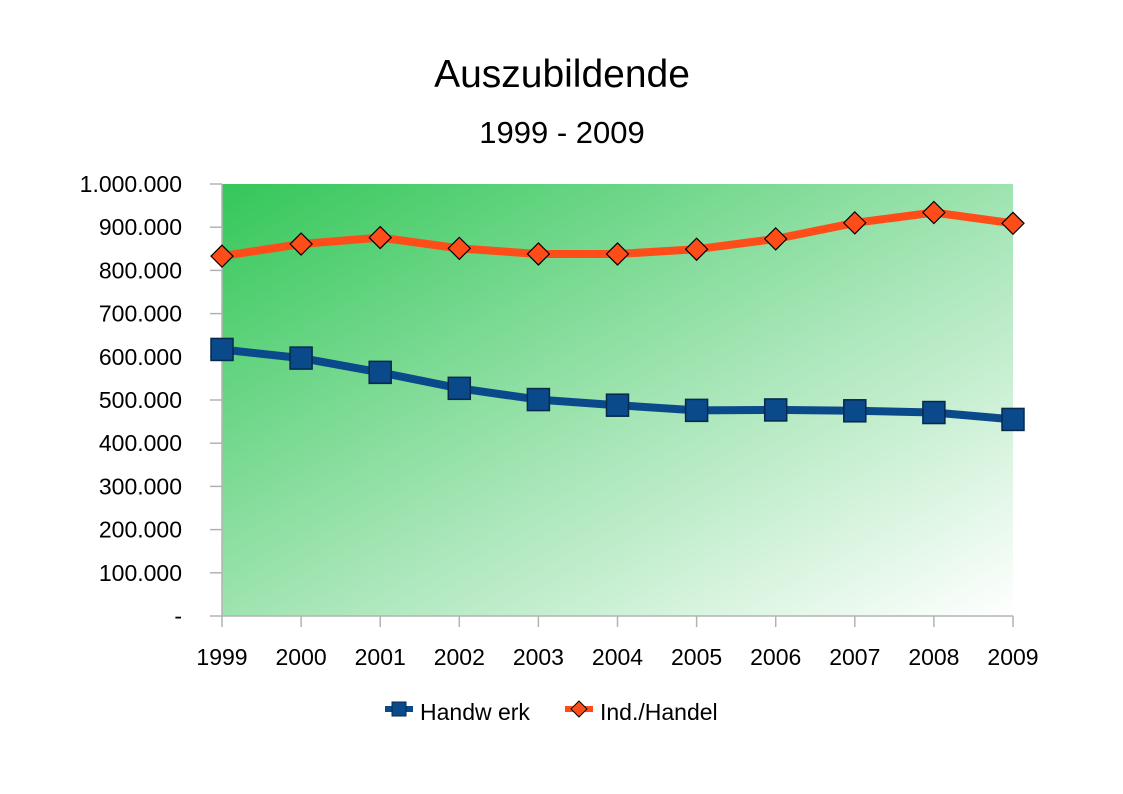 The height and width of the screenshot is (794, 1123). I want to click on data-point-handw-erk-2007, so click(855, 411).